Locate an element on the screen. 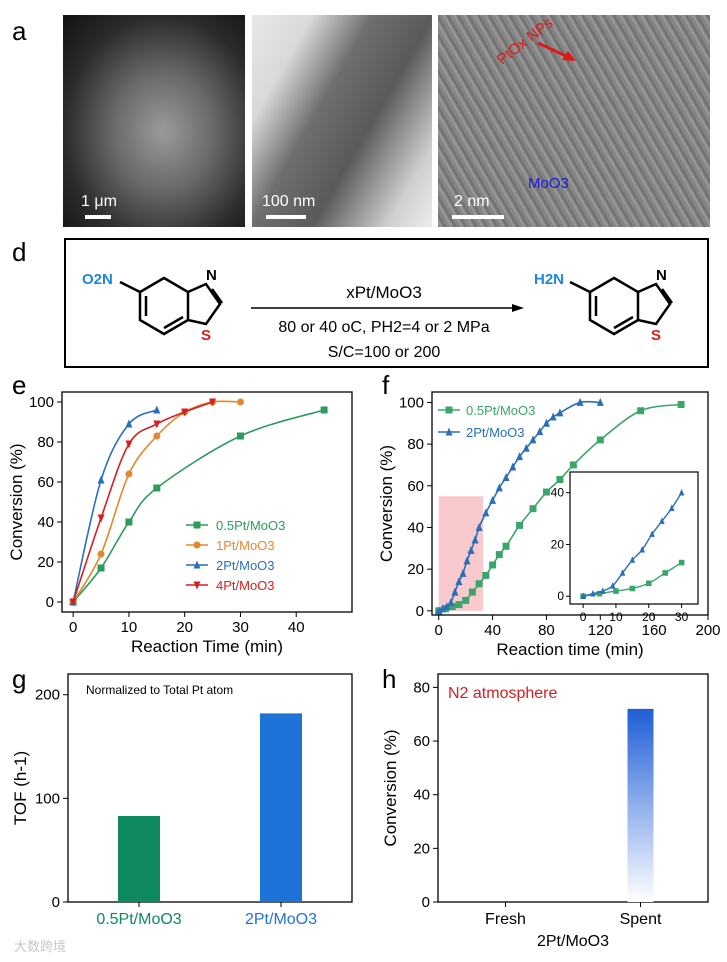 Image resolution: width=727 pixels, height=962 pixels. scale-bar-a is located at coordinates (98, 217).